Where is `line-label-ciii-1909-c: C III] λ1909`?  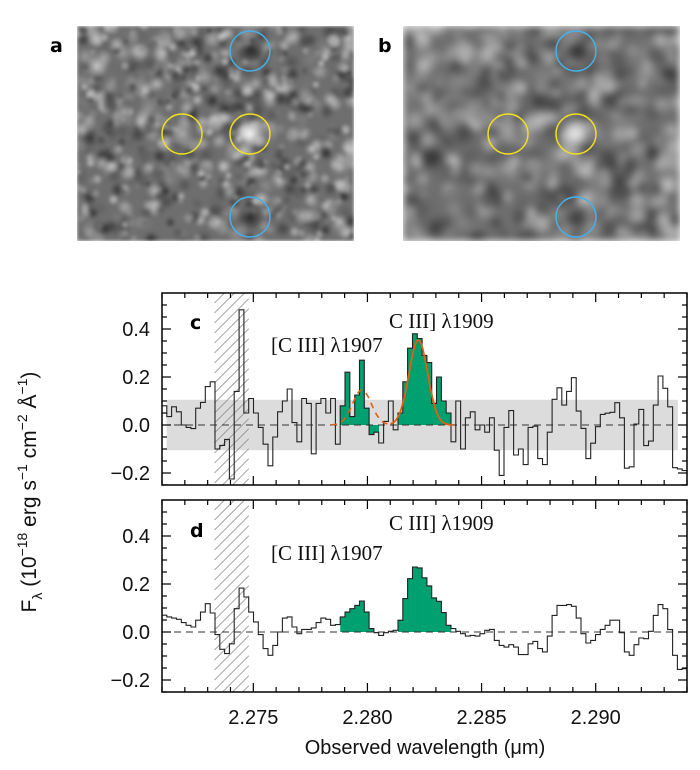
line-label-ciii-1909-c: C III] λ1909 is located at coordinates (441, 321).